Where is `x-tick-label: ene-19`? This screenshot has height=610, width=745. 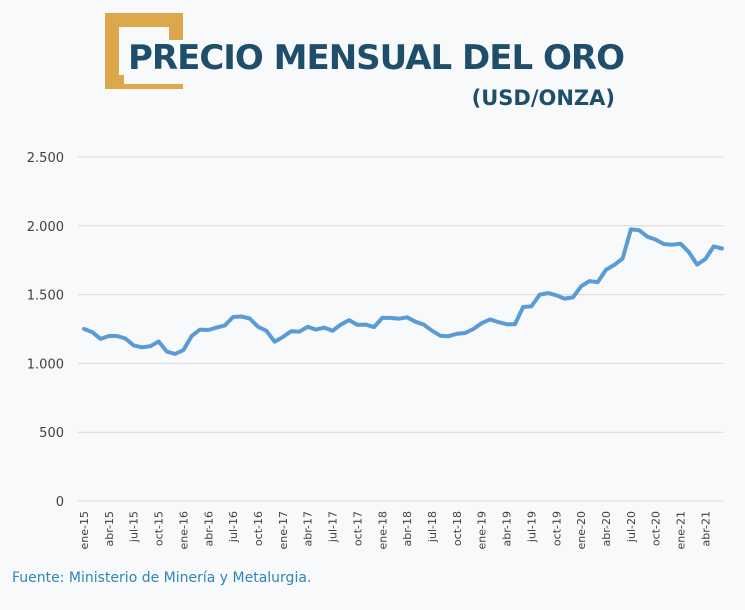
x-tick-label: ene-19 is located at coordinates (482, 530).